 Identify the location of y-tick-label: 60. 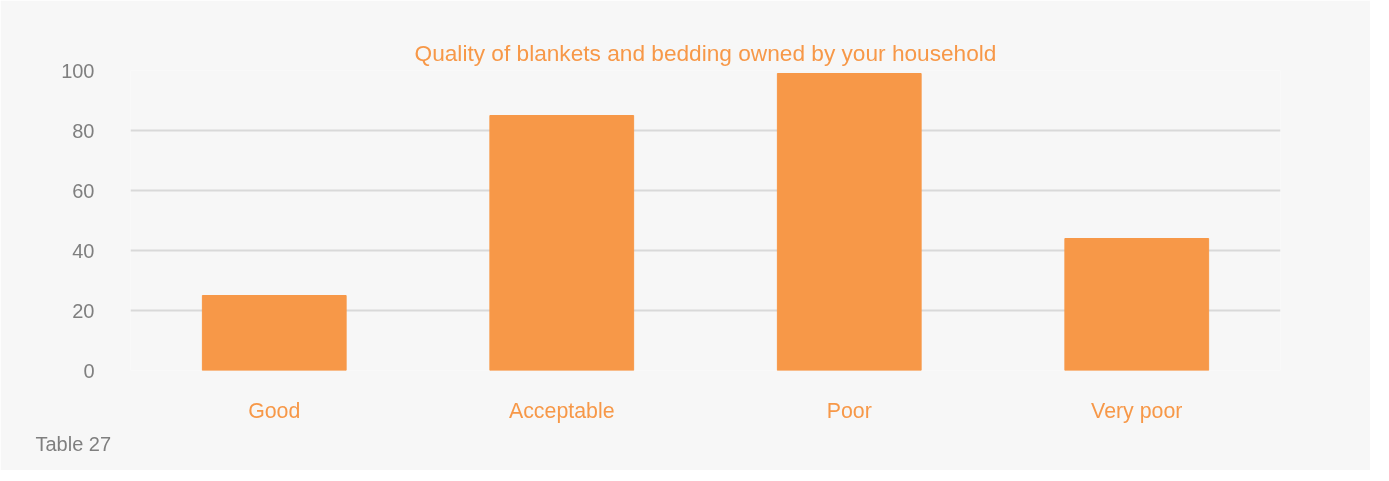
(83, 190).